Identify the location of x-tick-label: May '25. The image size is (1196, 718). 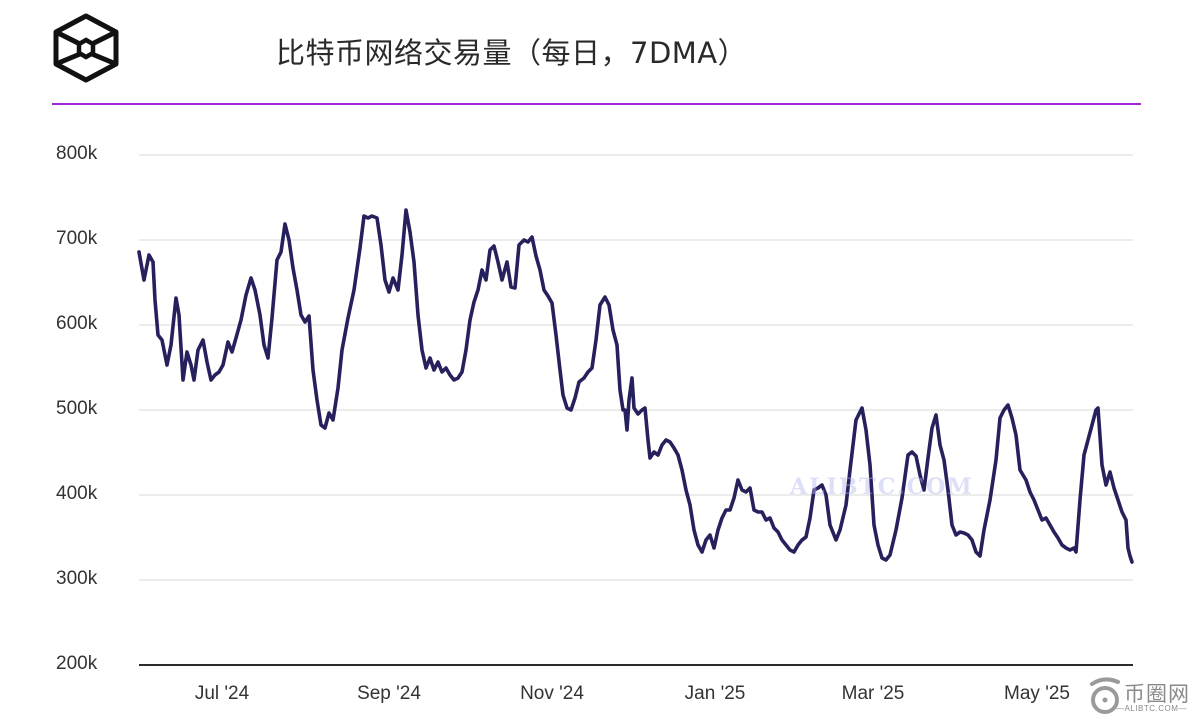
(1037, 693).